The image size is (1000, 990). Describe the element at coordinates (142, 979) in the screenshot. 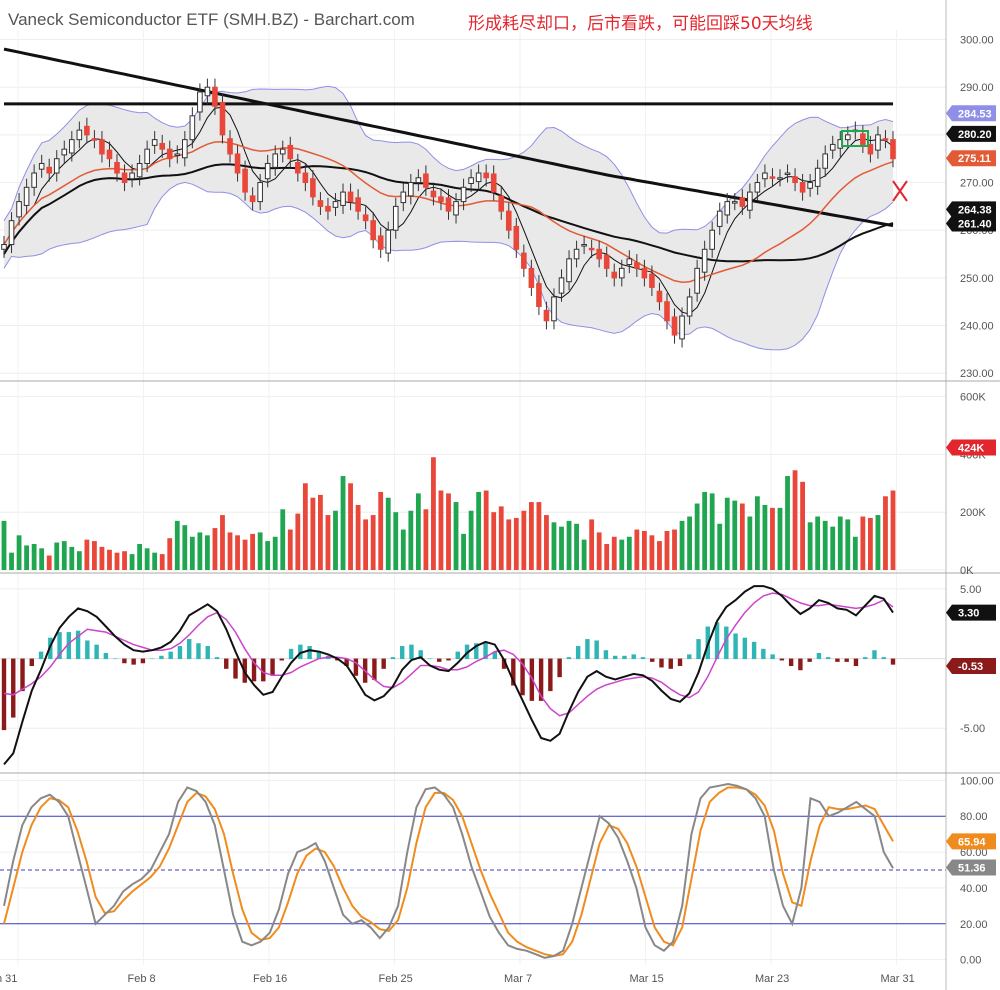

I see `x-tick-label: Feb 8` at that location.